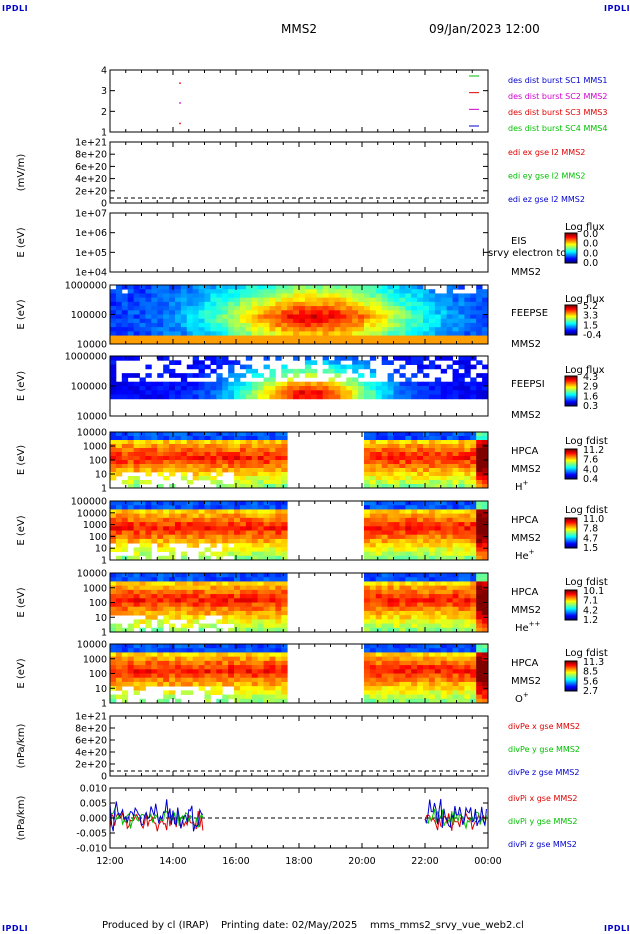 This screenshot has height=934, width=630. Describe the element at coordinates (590, 610) in the screenshot. I see `colorbar-label: 4.2` at that location.